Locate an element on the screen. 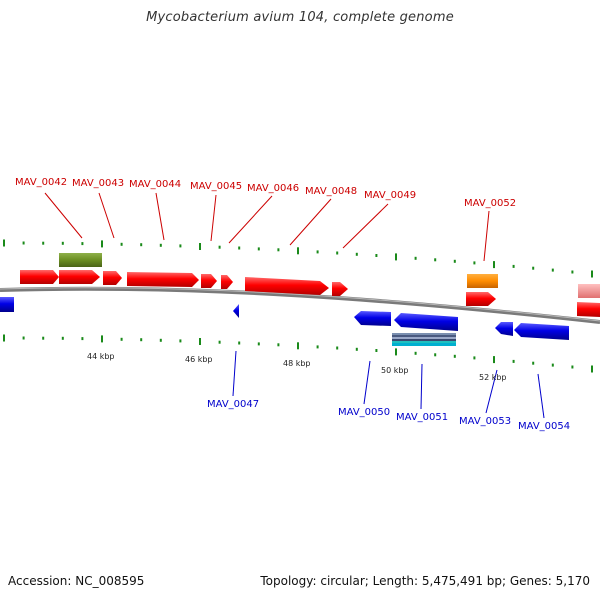  label-mav0052: MAV_0052 is located at coordinates (490, 203).